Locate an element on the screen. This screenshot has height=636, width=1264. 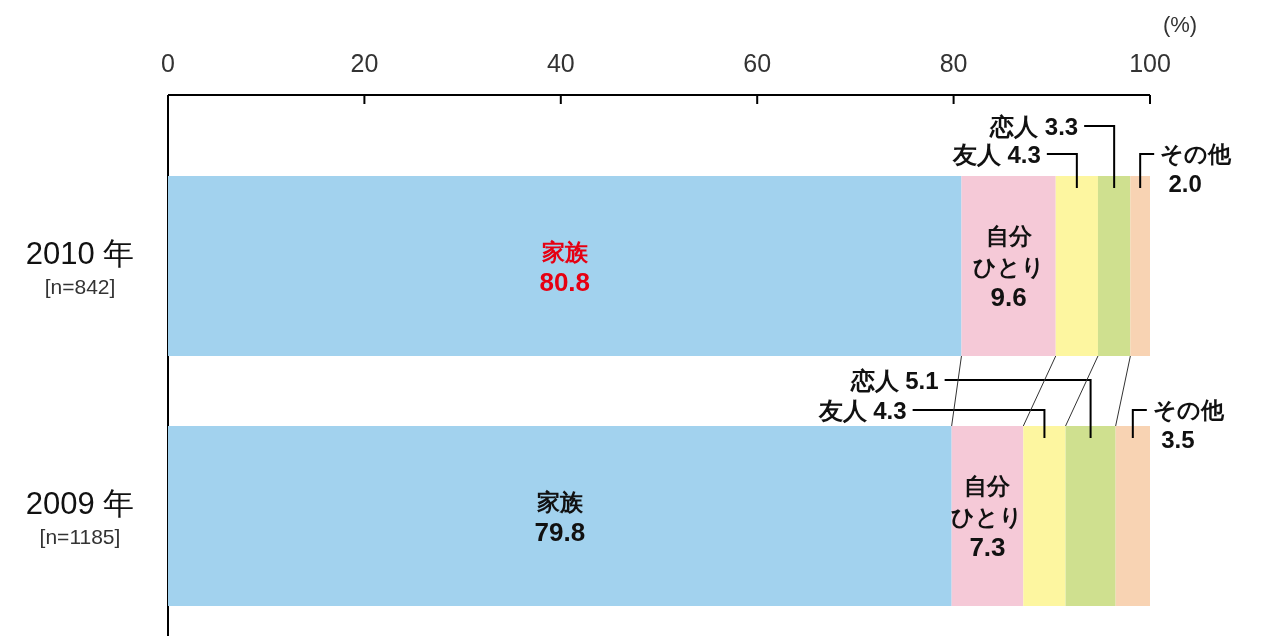
x-tick-label: 20 is located at coordinates (364, 63).